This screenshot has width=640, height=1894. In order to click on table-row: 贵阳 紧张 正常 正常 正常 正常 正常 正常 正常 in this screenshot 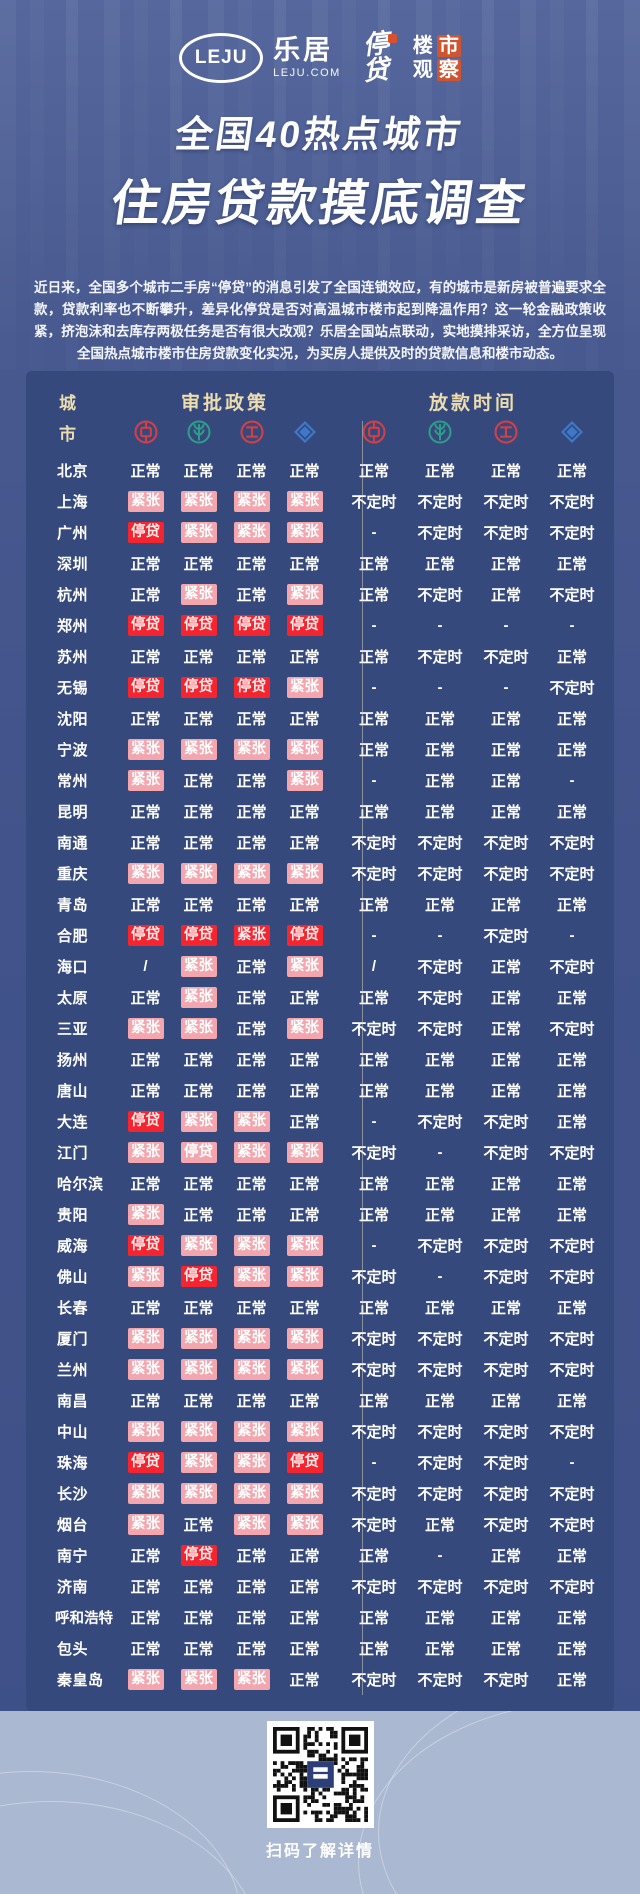, I will do `click(320, 1214)`.